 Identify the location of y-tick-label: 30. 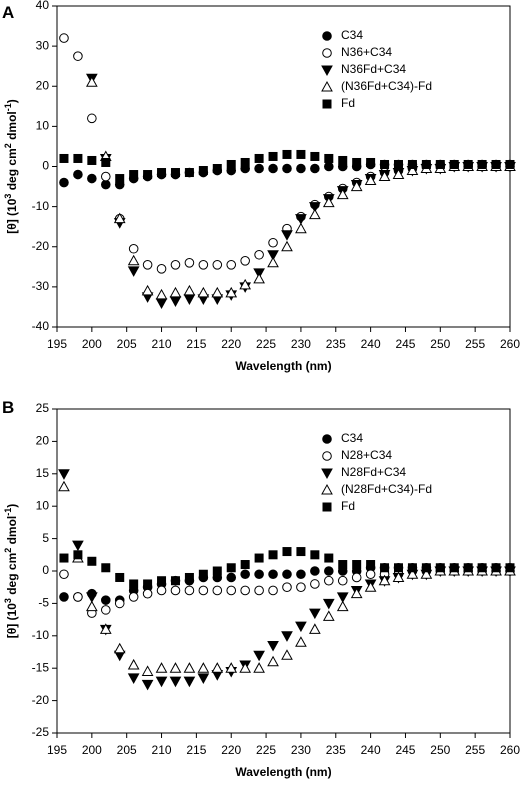
(43, 45).